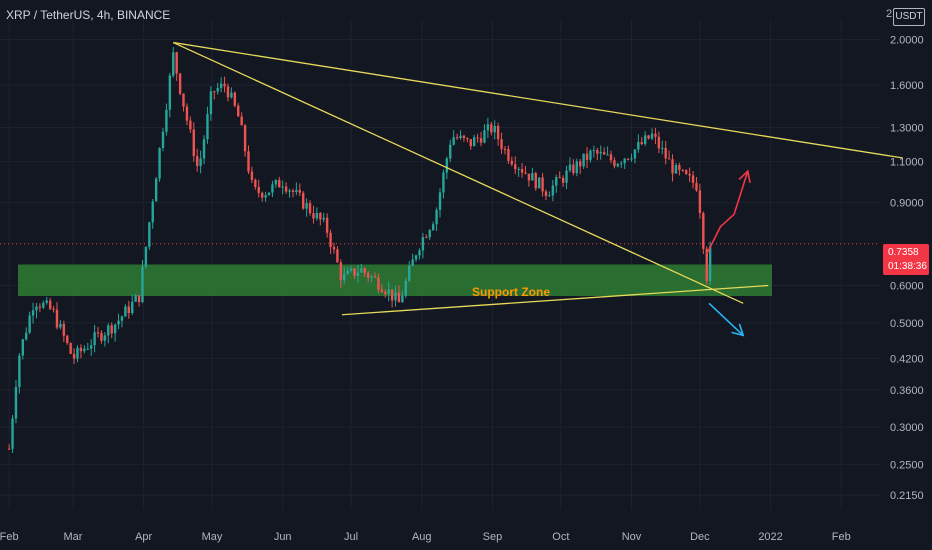 This screenshot has height=550, width=932. I want to click on x-tick-label: Sep, so click(493, 537).